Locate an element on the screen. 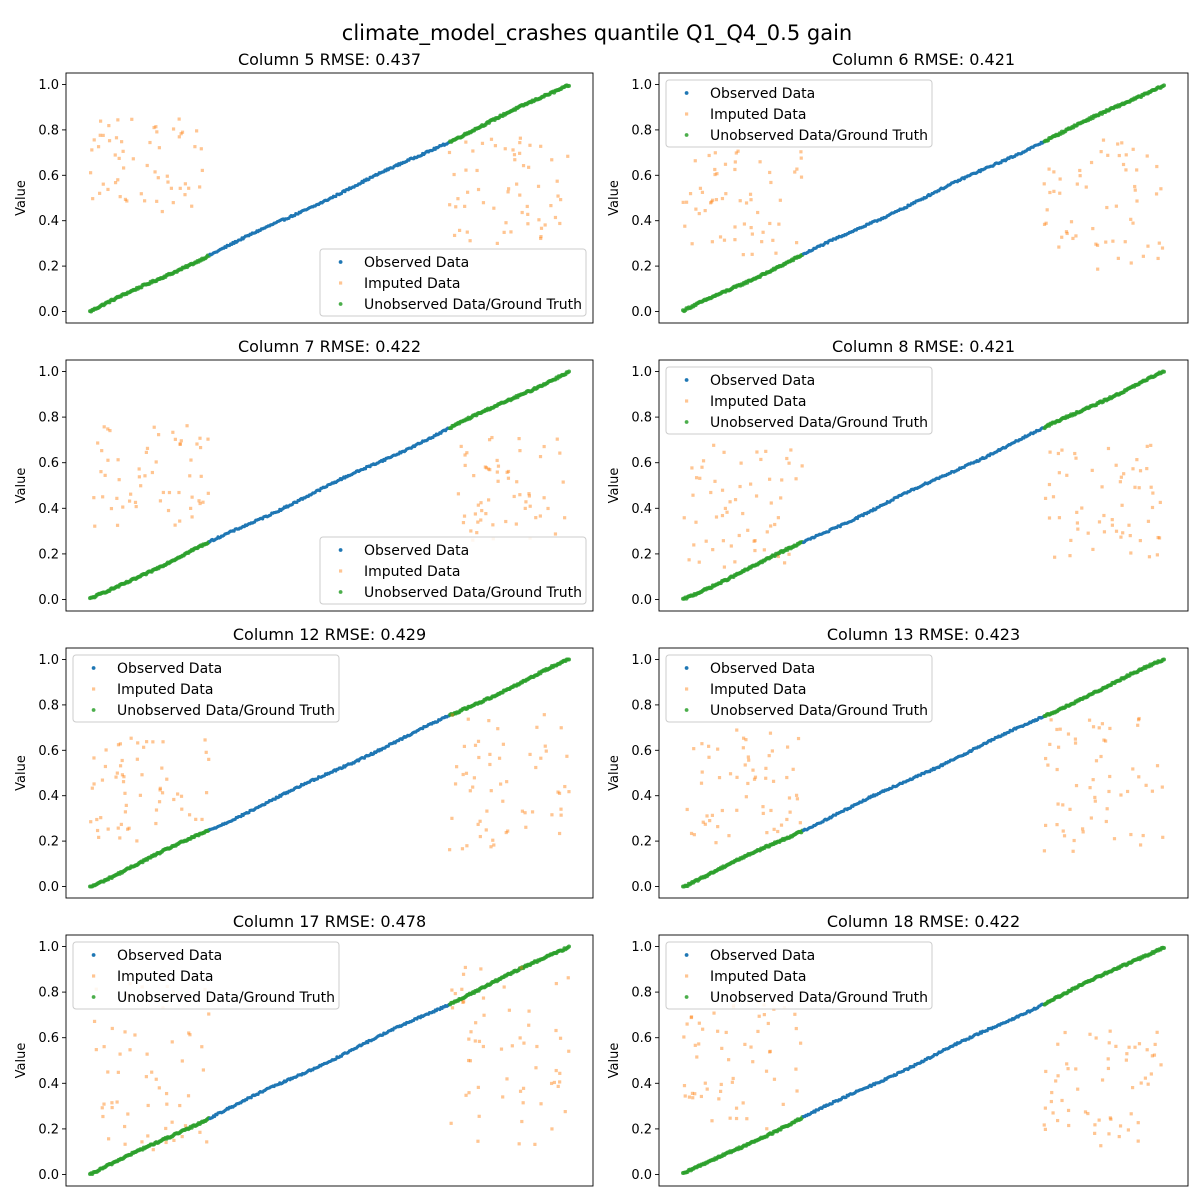  y-tick-label: 0.6 is located at coordinates (641, 463).